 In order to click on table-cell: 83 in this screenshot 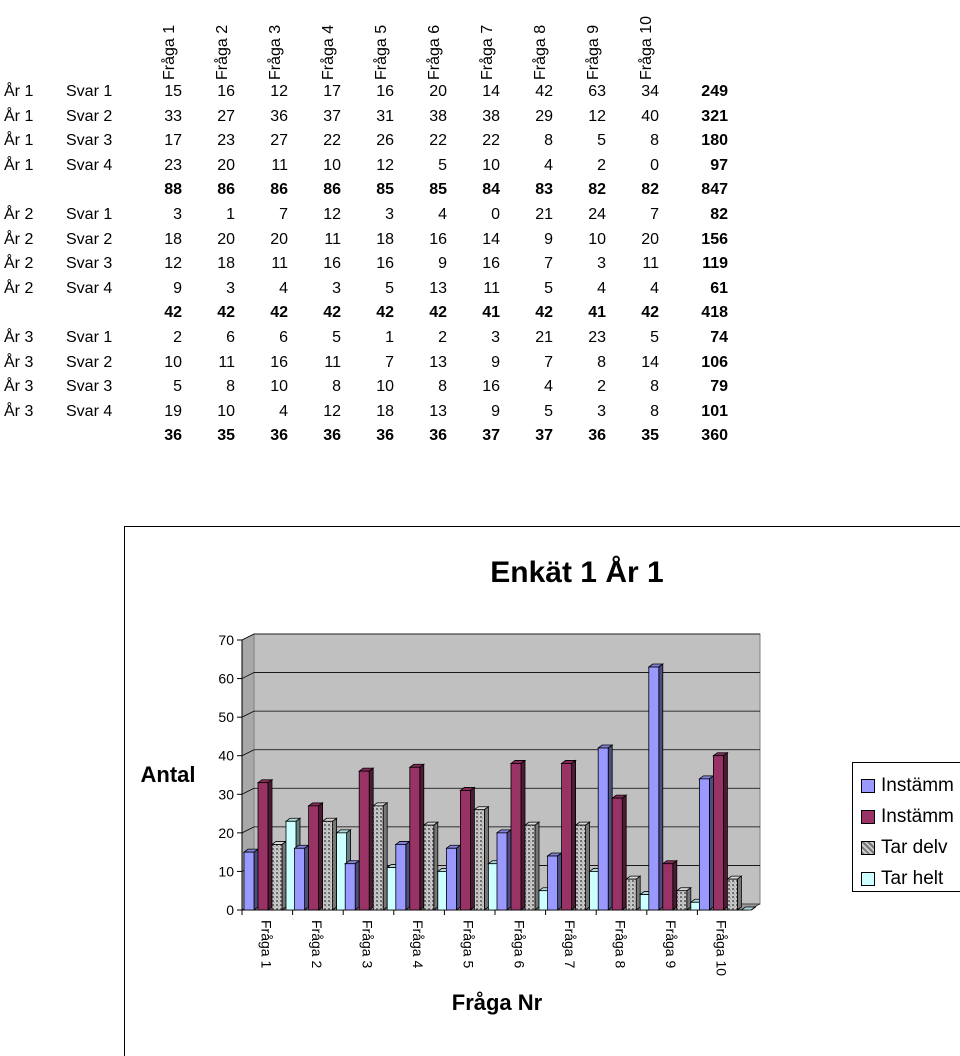, I will do `click(544, 190)`.